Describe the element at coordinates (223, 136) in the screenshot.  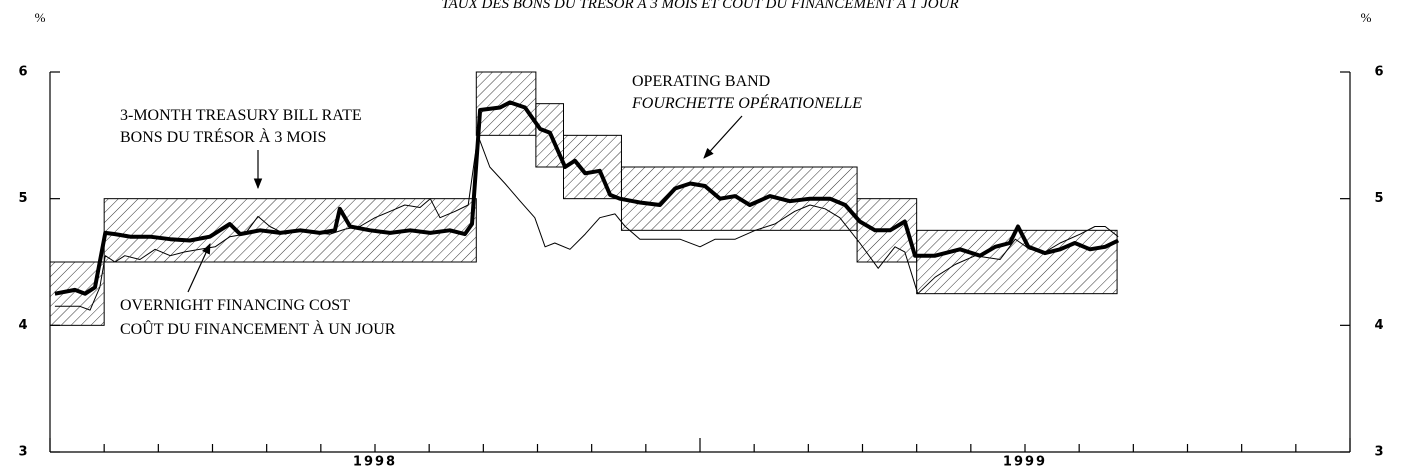
I see `annotation: BONS DU TRÉSOR À 3 MOIS` at that location.